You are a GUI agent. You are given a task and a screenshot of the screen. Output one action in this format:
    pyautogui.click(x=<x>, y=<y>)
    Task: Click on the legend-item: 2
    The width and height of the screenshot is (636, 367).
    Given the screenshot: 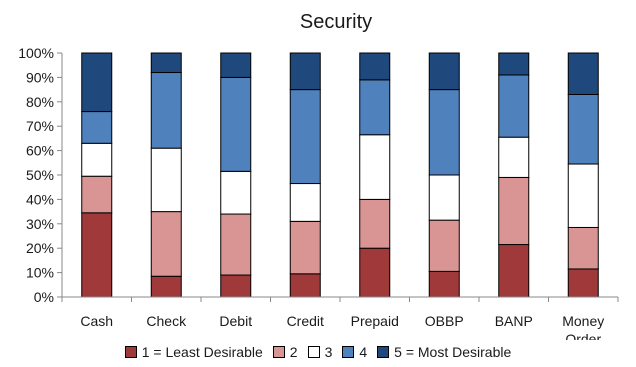 What is the action you would take?
    pyautogui.click(x=285, y=352)
    